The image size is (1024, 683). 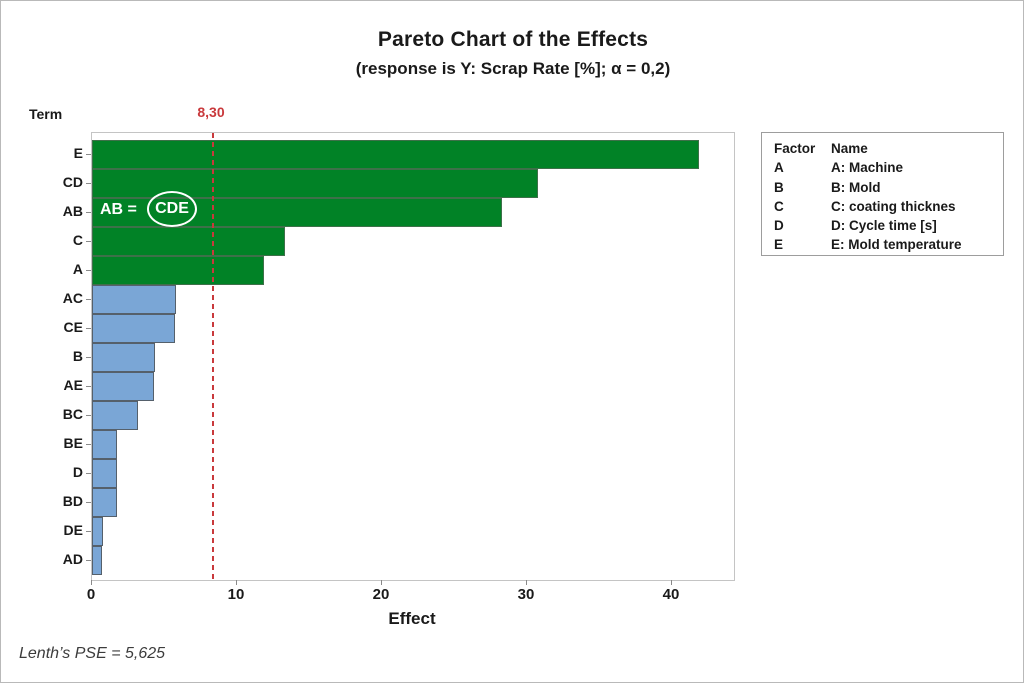 I want to click on bar-BE, so click(x=104, y=444).